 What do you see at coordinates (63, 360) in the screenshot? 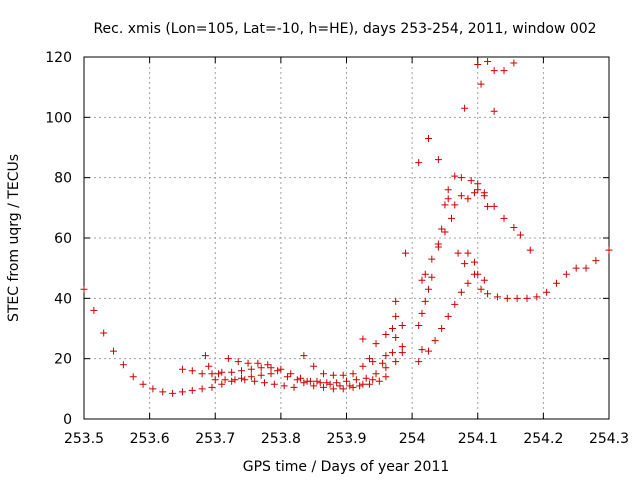
I see `y-tick-label: 20` at bounding box center [63, 360].